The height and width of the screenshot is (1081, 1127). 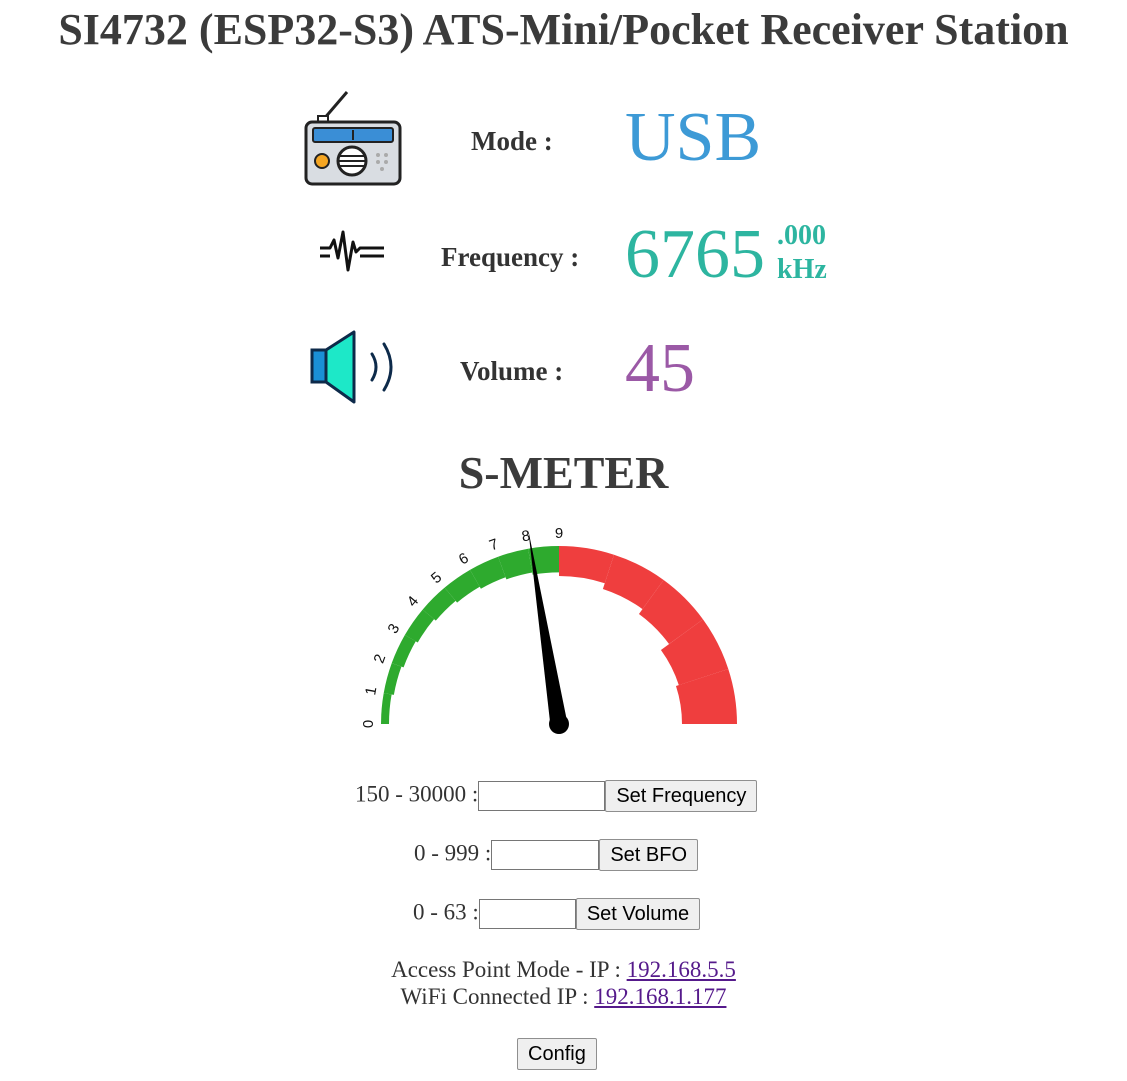 I want to click on waveform-icon, so click(x=352, y=251).